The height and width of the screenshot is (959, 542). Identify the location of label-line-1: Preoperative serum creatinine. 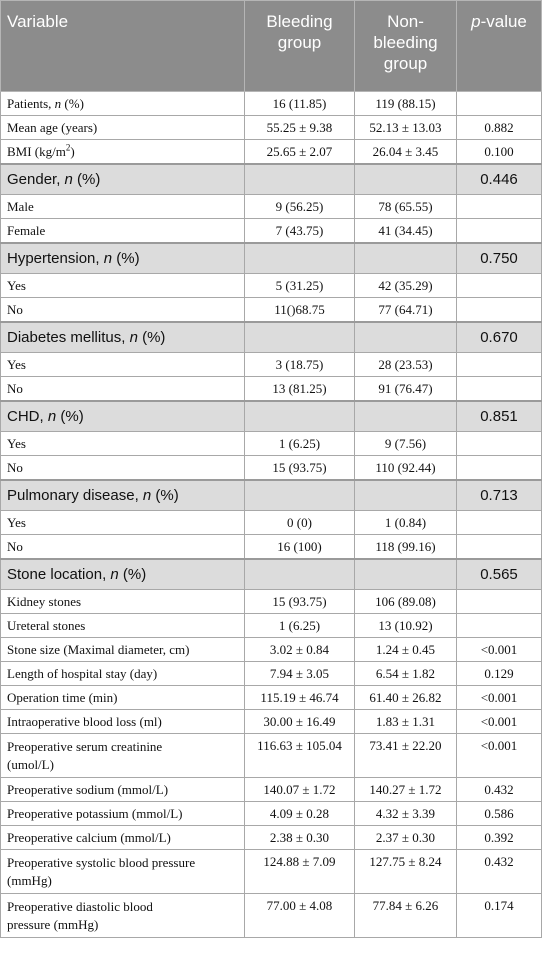
(85, 746).